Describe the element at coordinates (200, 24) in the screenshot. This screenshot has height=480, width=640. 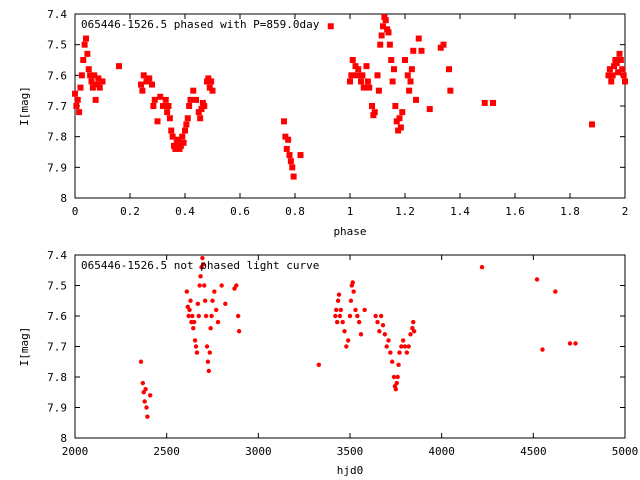
I see `phased-chart-title: 065446-1526.5 phased with P=859.0day` at that location.